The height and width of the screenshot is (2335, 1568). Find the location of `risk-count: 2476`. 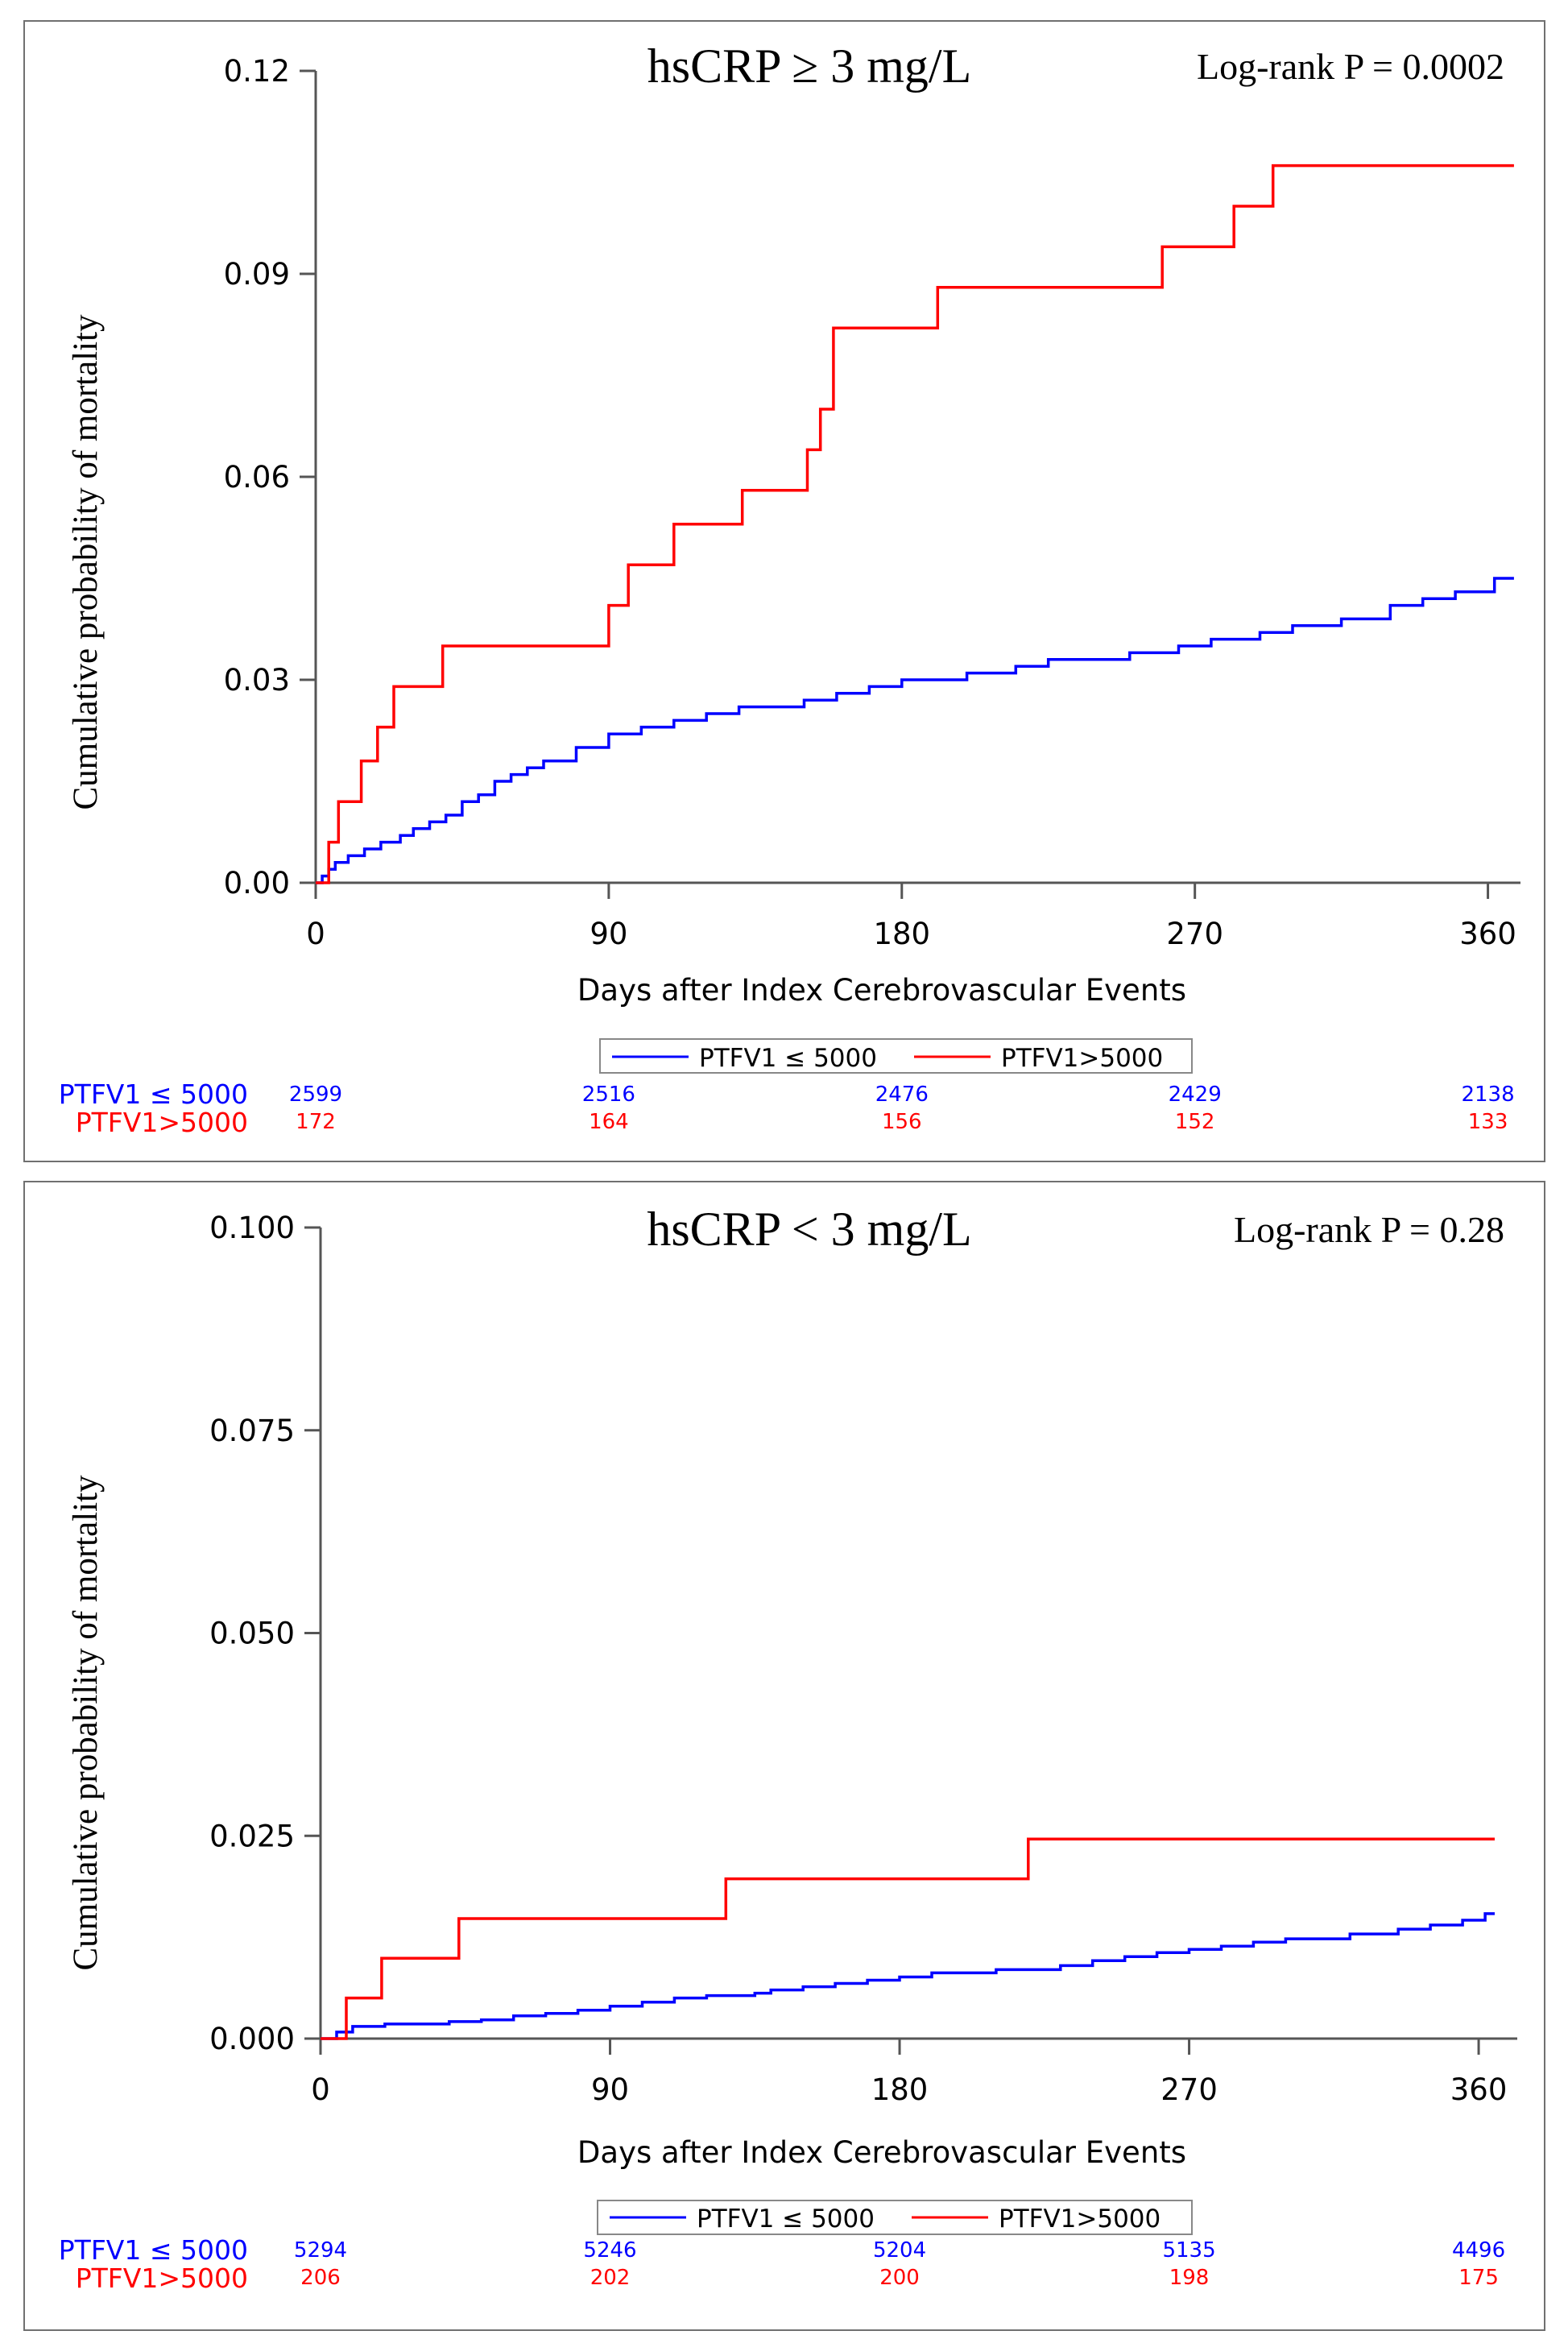

risk-count: 2476 is located at coordinates (902, 1095).